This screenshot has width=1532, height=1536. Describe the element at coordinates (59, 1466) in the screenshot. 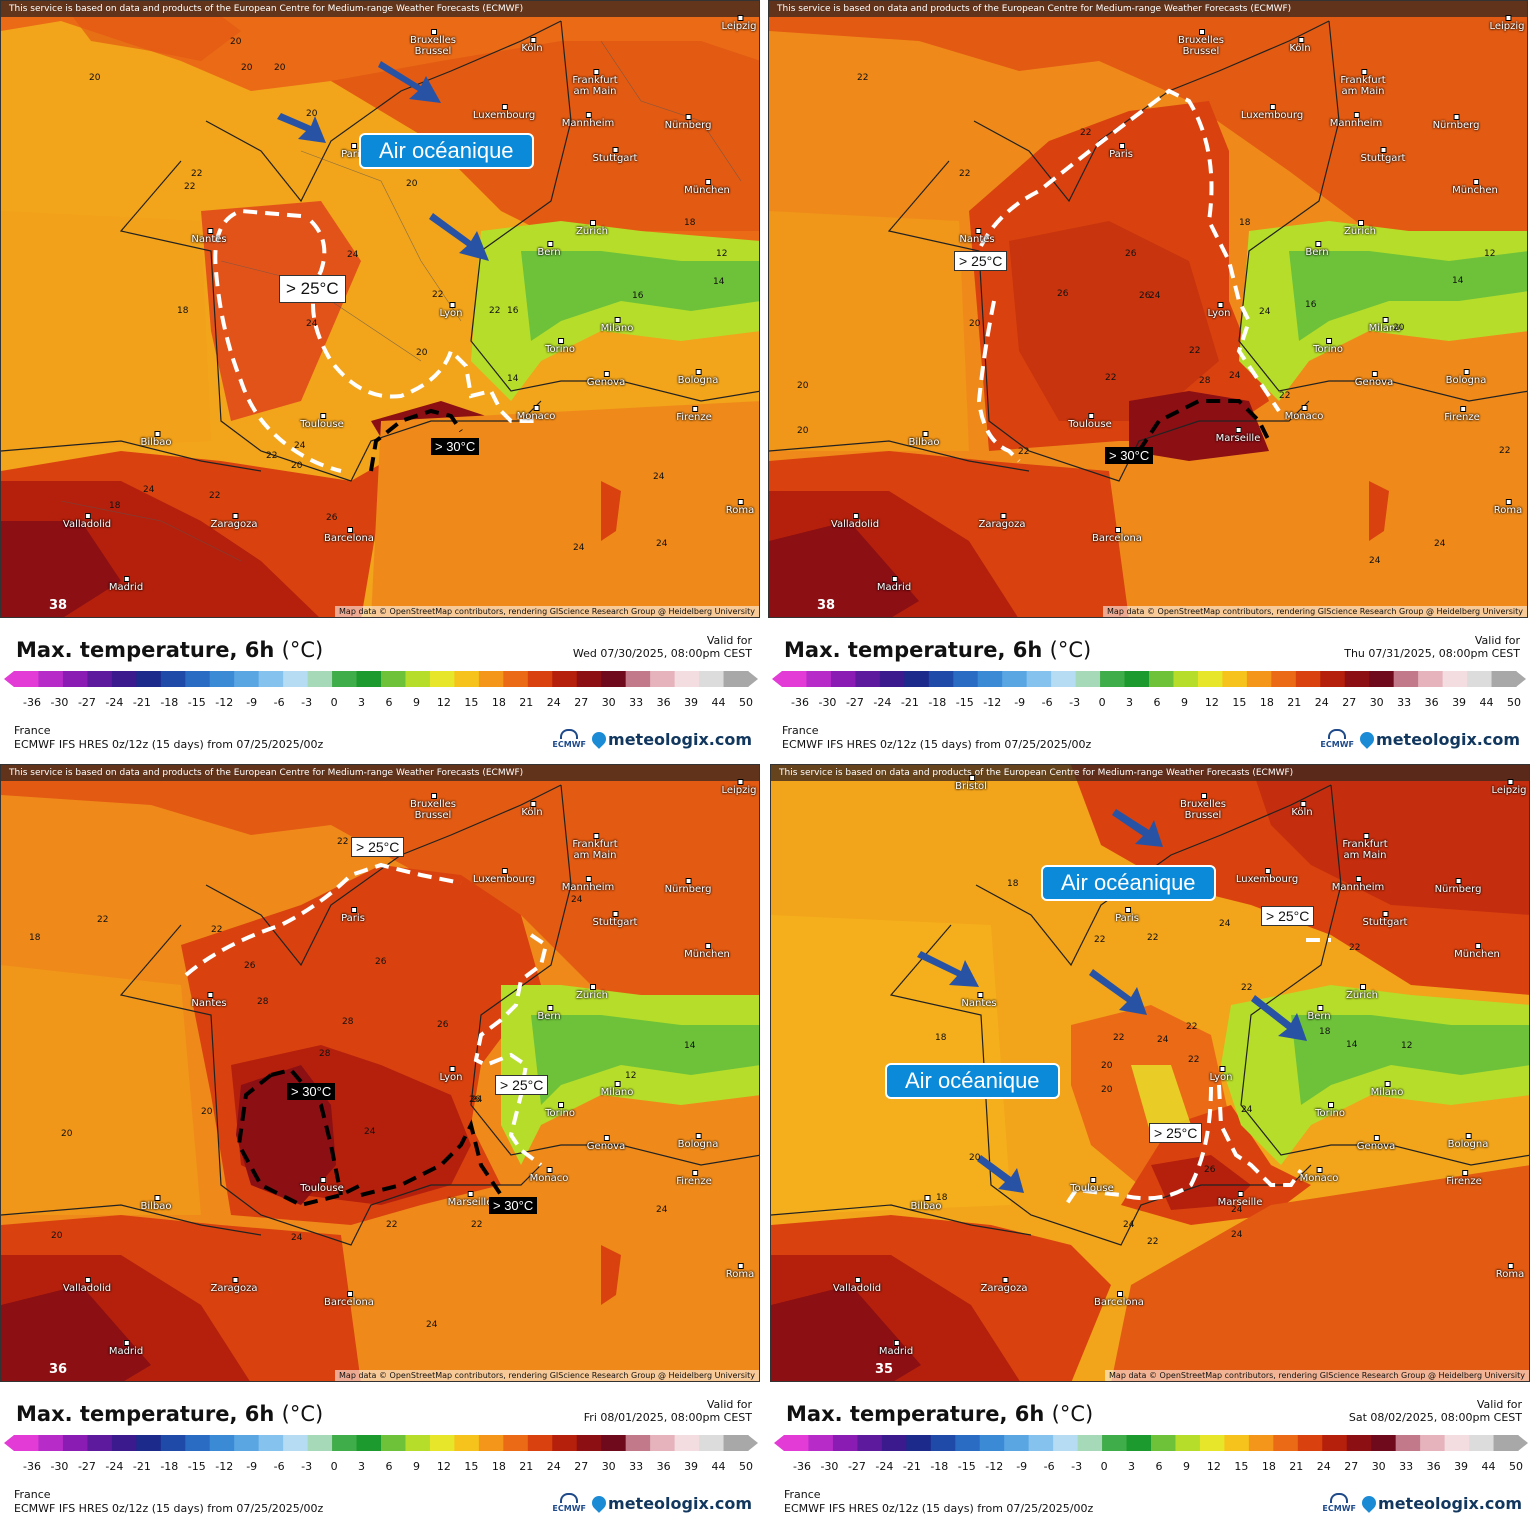

I see `legend-tick-label: -30` at that location.